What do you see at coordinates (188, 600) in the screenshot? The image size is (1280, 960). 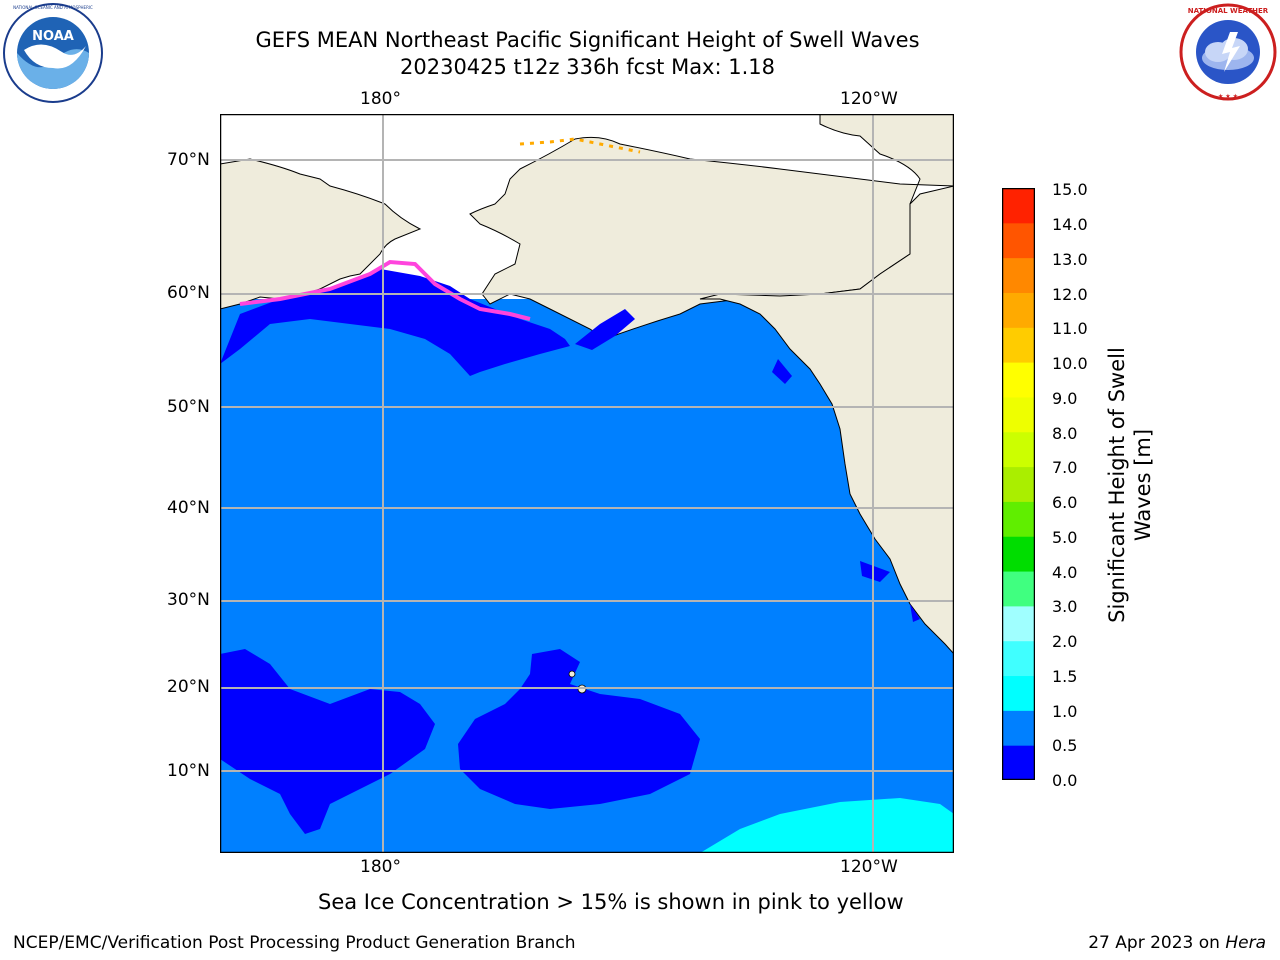 I see `lat-tick-30n: 30°N` at bounding box center [188, 600].